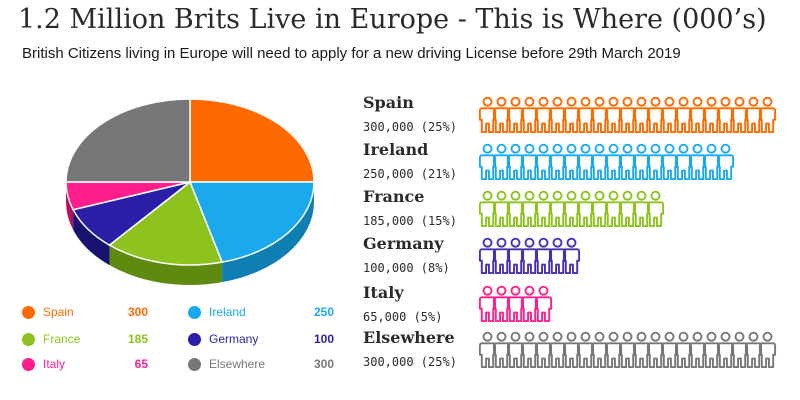  What do you see at coordinates (62, 339) in the screenshot?
I see `legend-label: France` at bounding box center [62, 339].